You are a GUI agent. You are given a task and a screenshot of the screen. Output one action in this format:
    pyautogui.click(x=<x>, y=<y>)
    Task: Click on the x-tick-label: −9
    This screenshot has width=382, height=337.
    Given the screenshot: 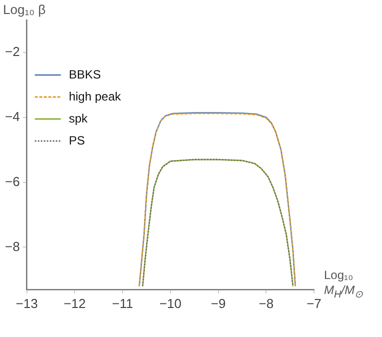 What is the action you would take?
    pyautogui.click(x=218, y=303)
    